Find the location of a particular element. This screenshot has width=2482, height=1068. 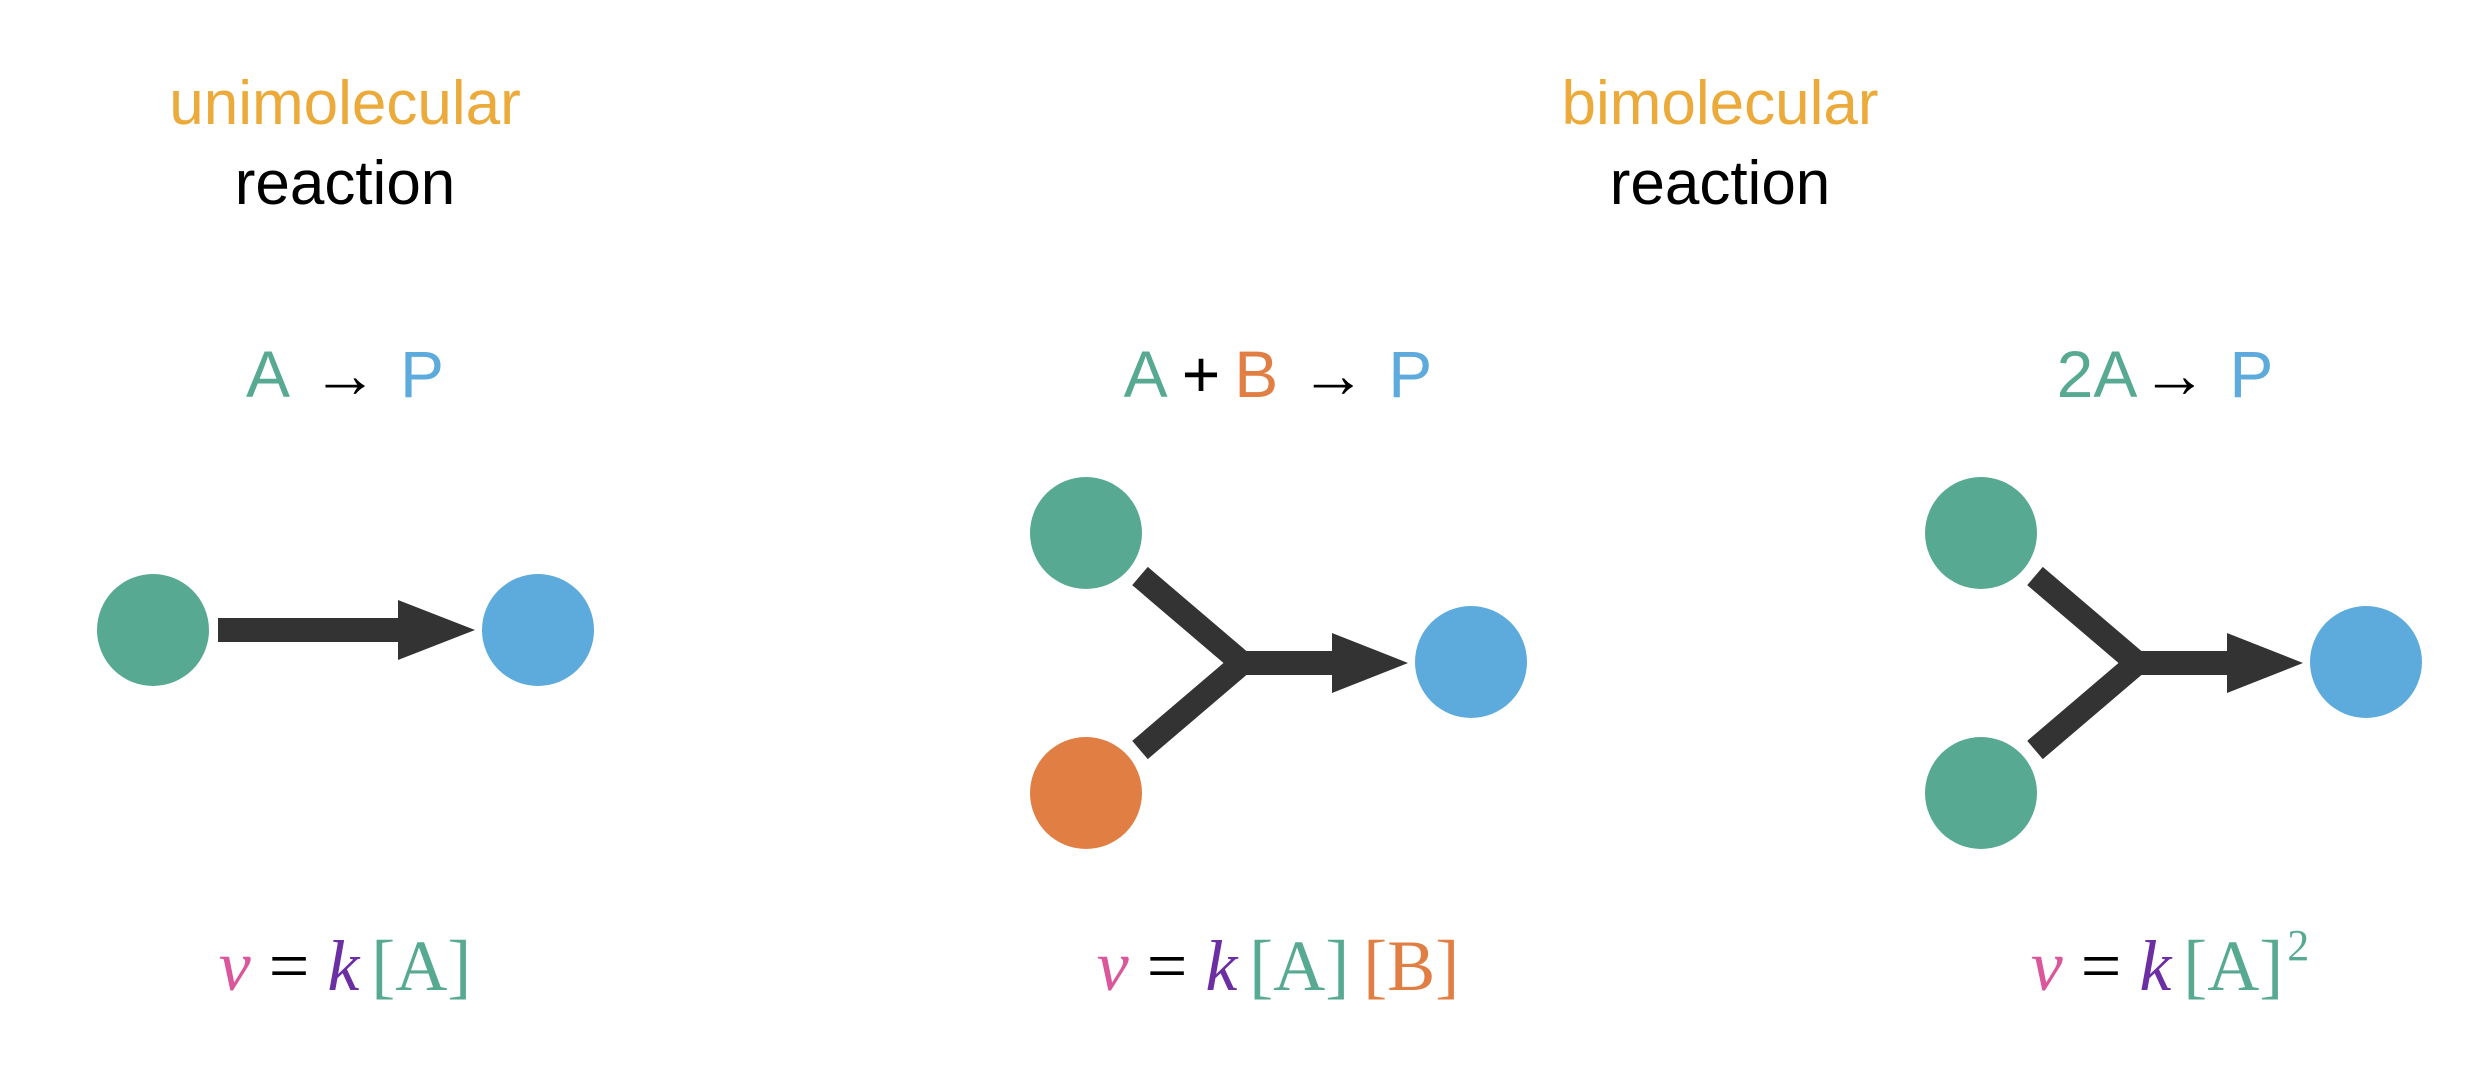

bi-2a-rate-law: ν = k [A]2 is located at coordinates (2170, 963).